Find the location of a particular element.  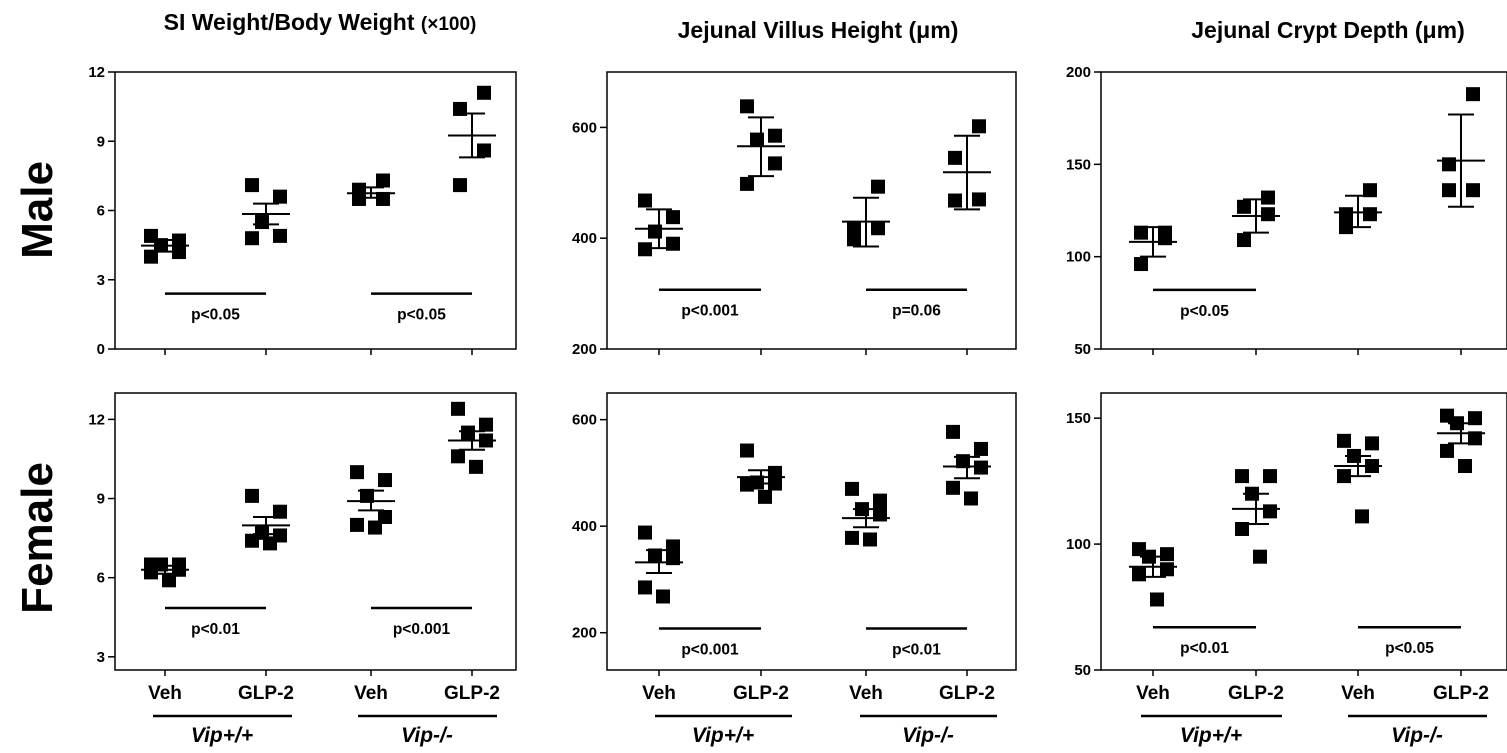

chart-panel: 50 100 150 200 p<0.05 is located at coordinates (1286, 211).